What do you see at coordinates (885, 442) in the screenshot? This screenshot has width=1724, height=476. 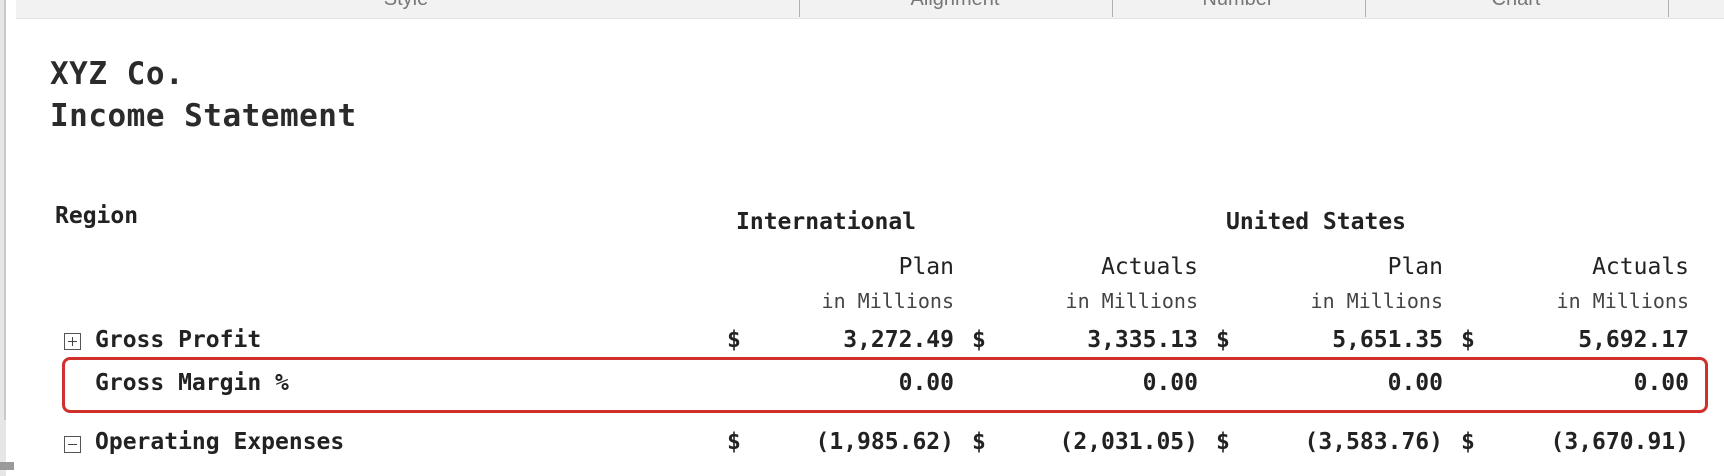 I see `value-opex-intl-plan: (1,985.62)` at bounding box center [885, 442].